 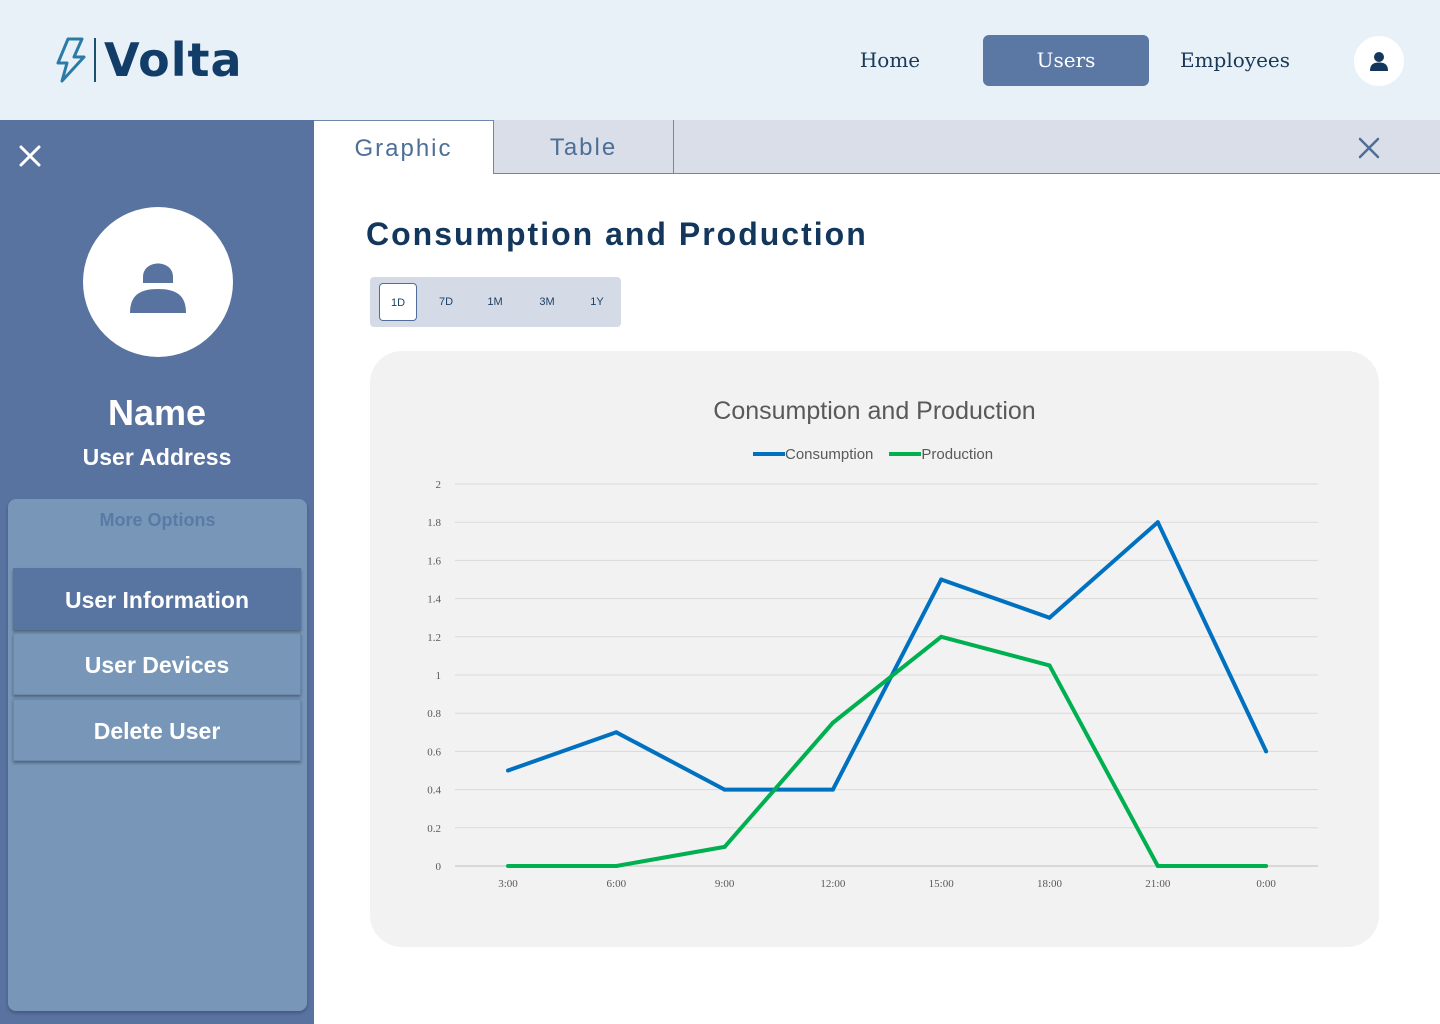 I want to click on time-range-selector: 1D 7D 1M 3M 1Y, so click(x=495, y=302).